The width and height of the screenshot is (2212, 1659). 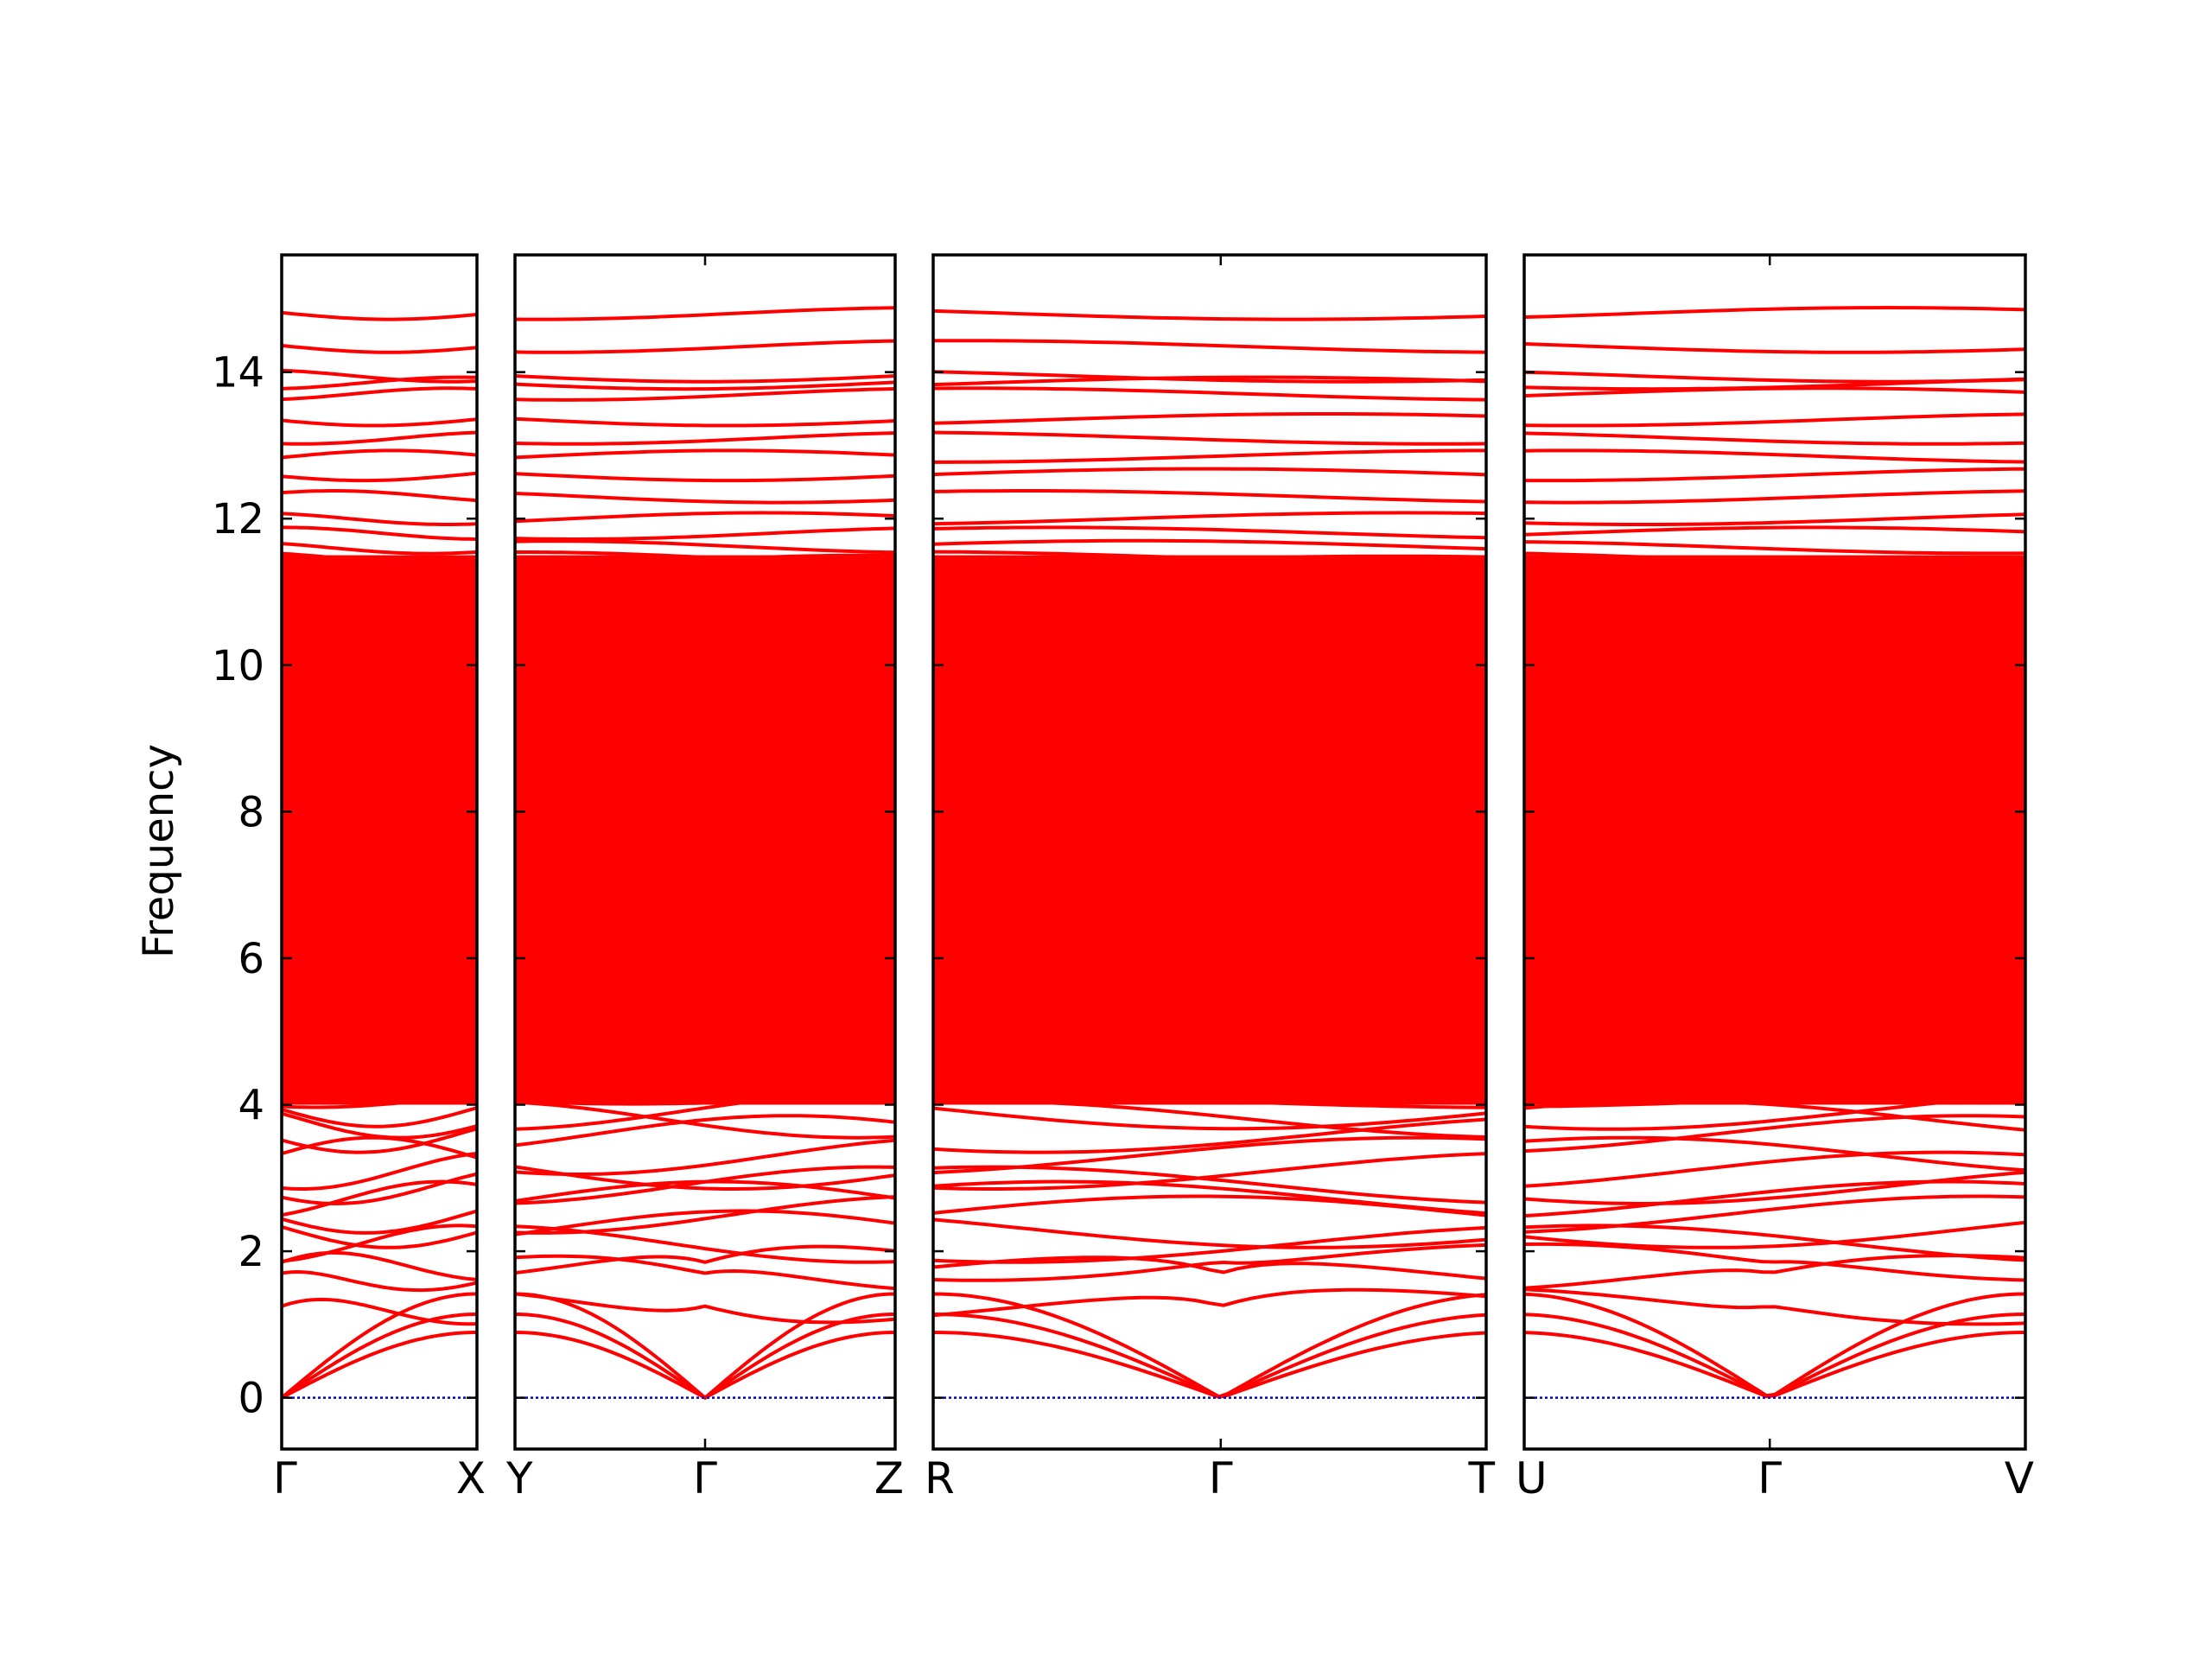 What do you see at coordinates (519, 1478) in the screenshot?
I see `x-tick-label: Y` at bounding box center [519, 1478].